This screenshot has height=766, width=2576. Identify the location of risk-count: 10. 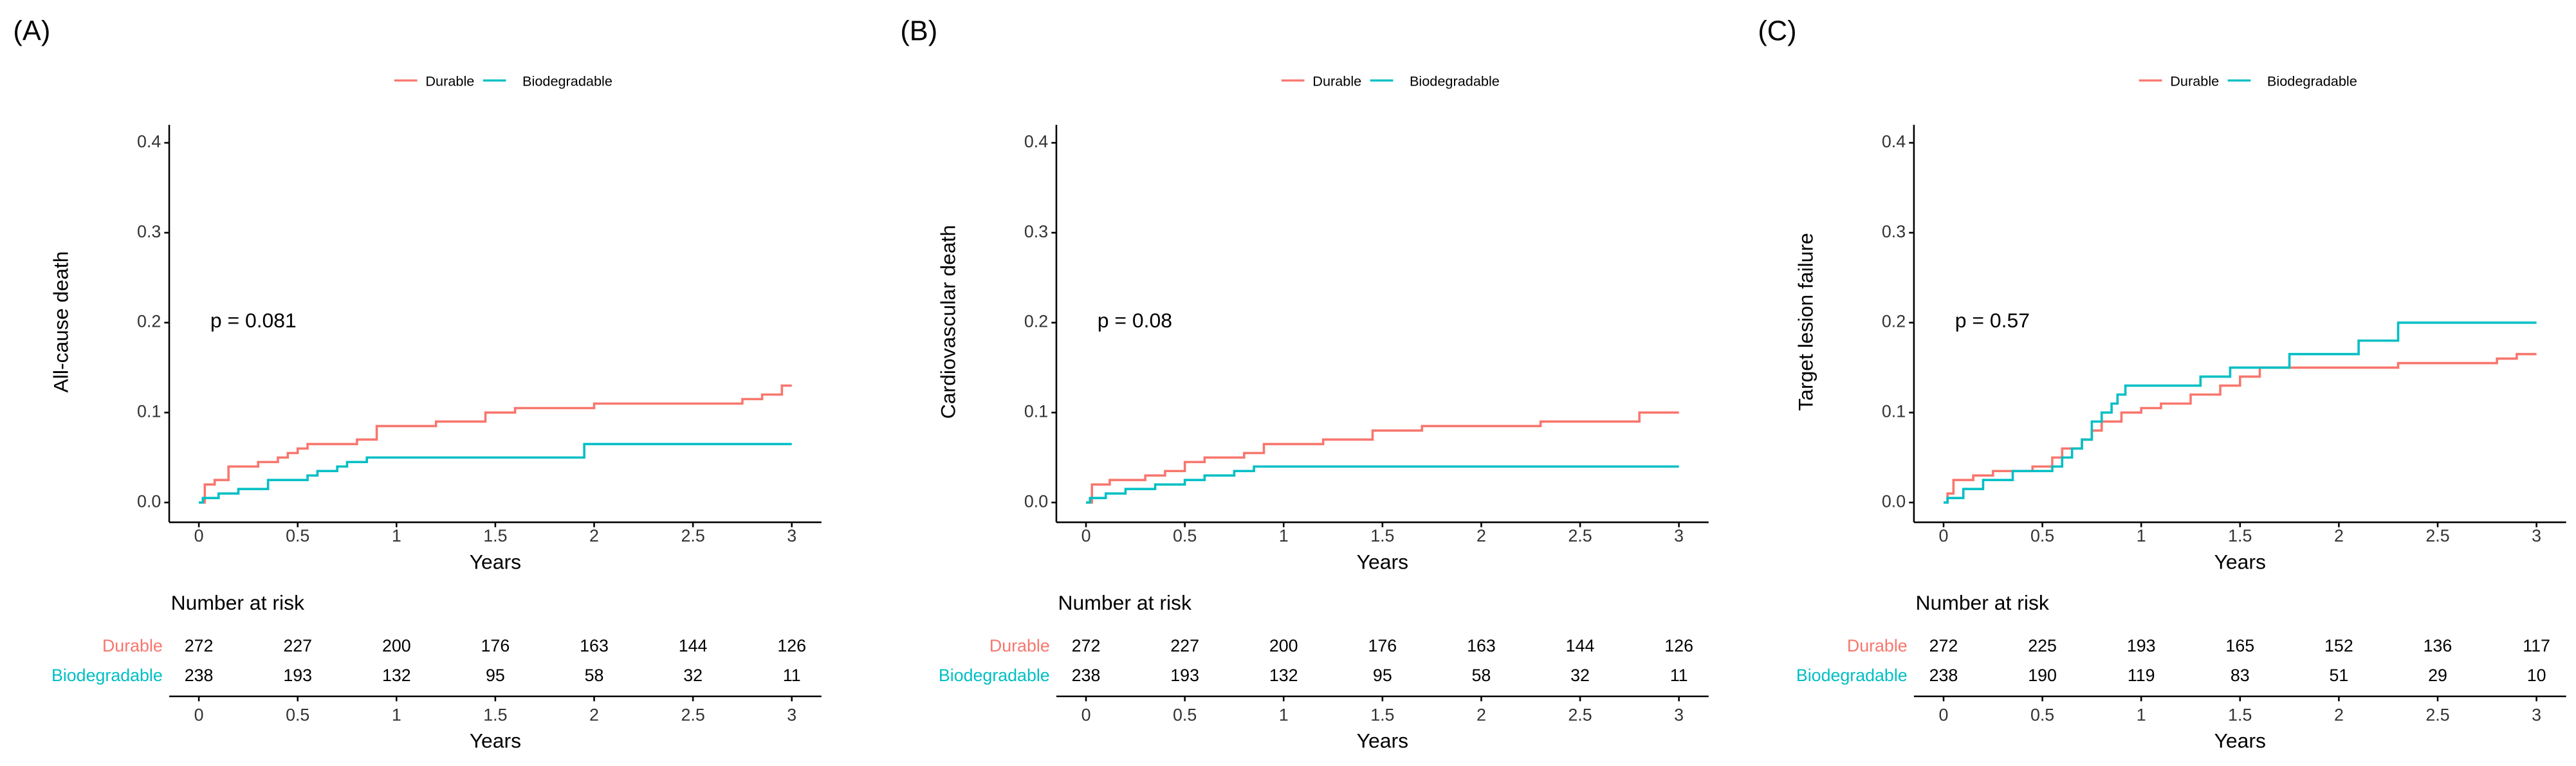
(2536, 675).